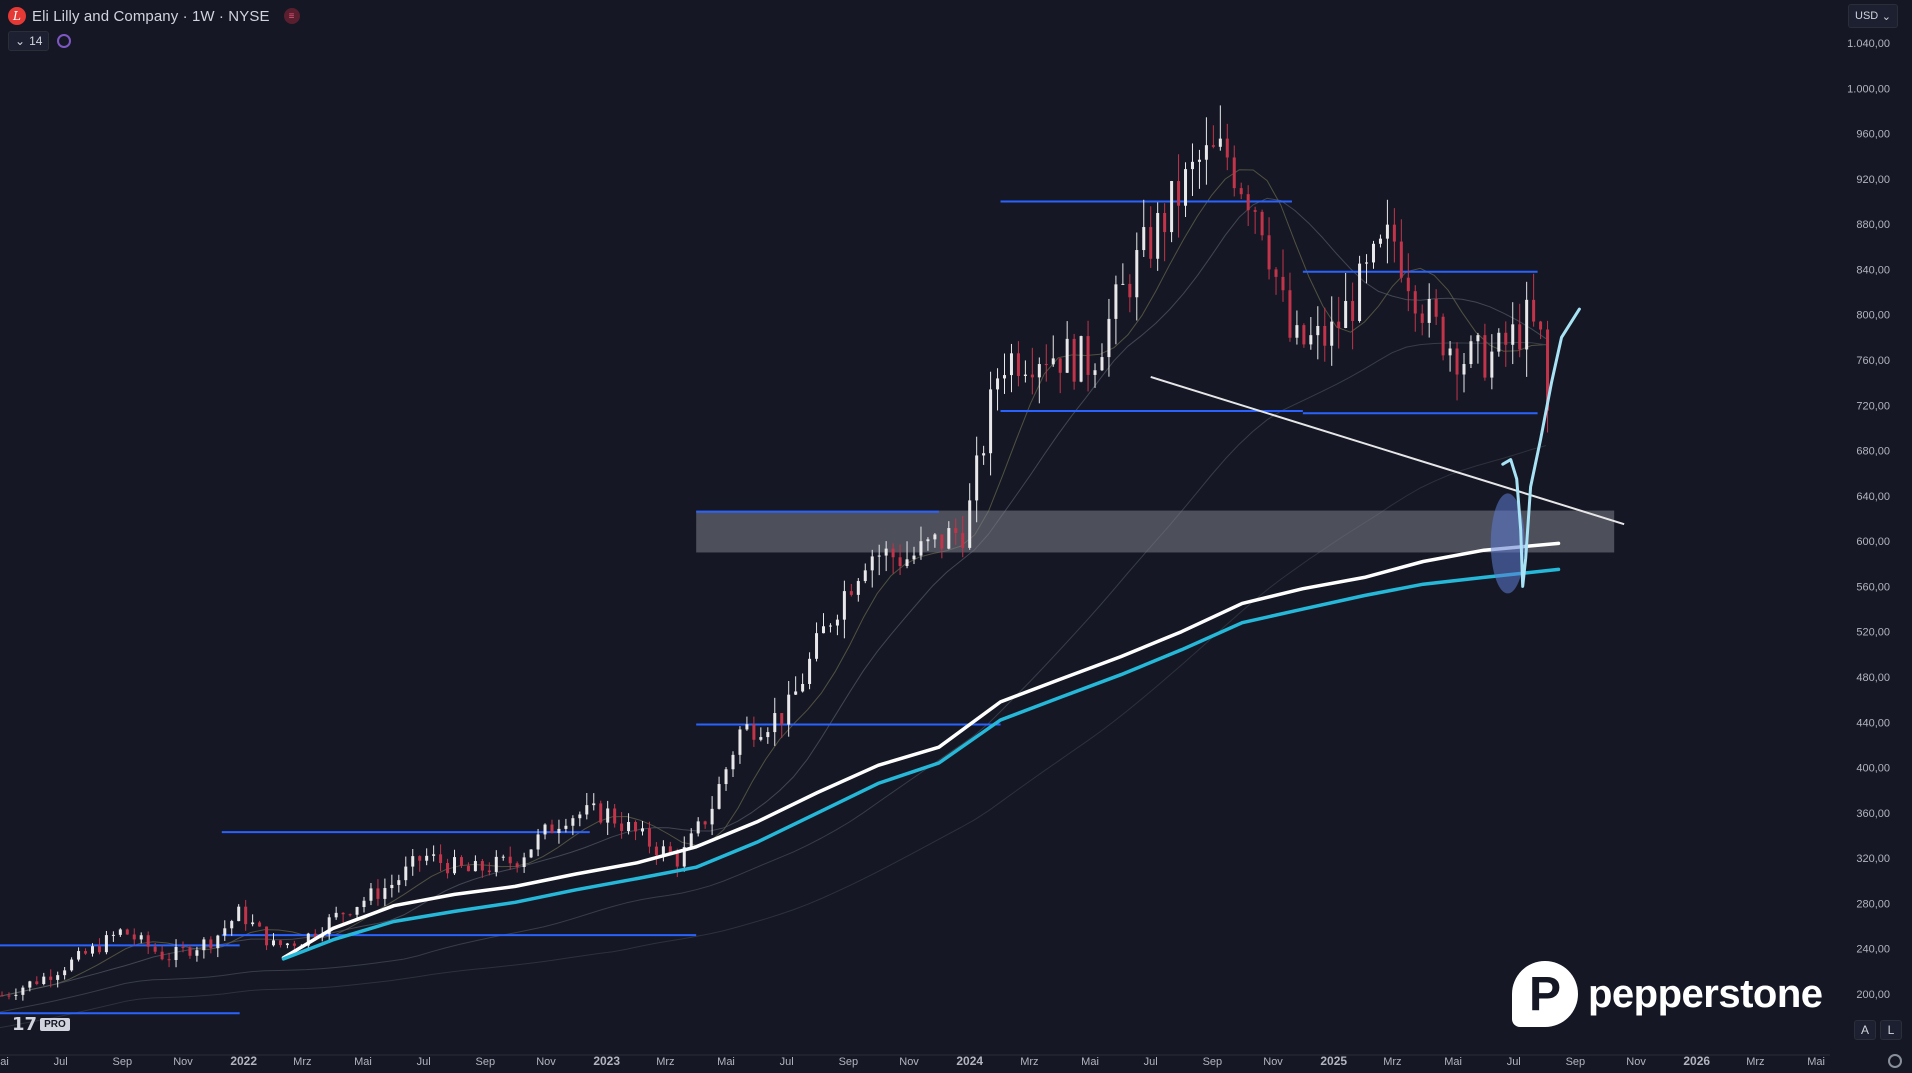  Describe the element at coordinates (1873, 814) in the screenshot. I see `y-axis-tick-label: 360,00` at that location.